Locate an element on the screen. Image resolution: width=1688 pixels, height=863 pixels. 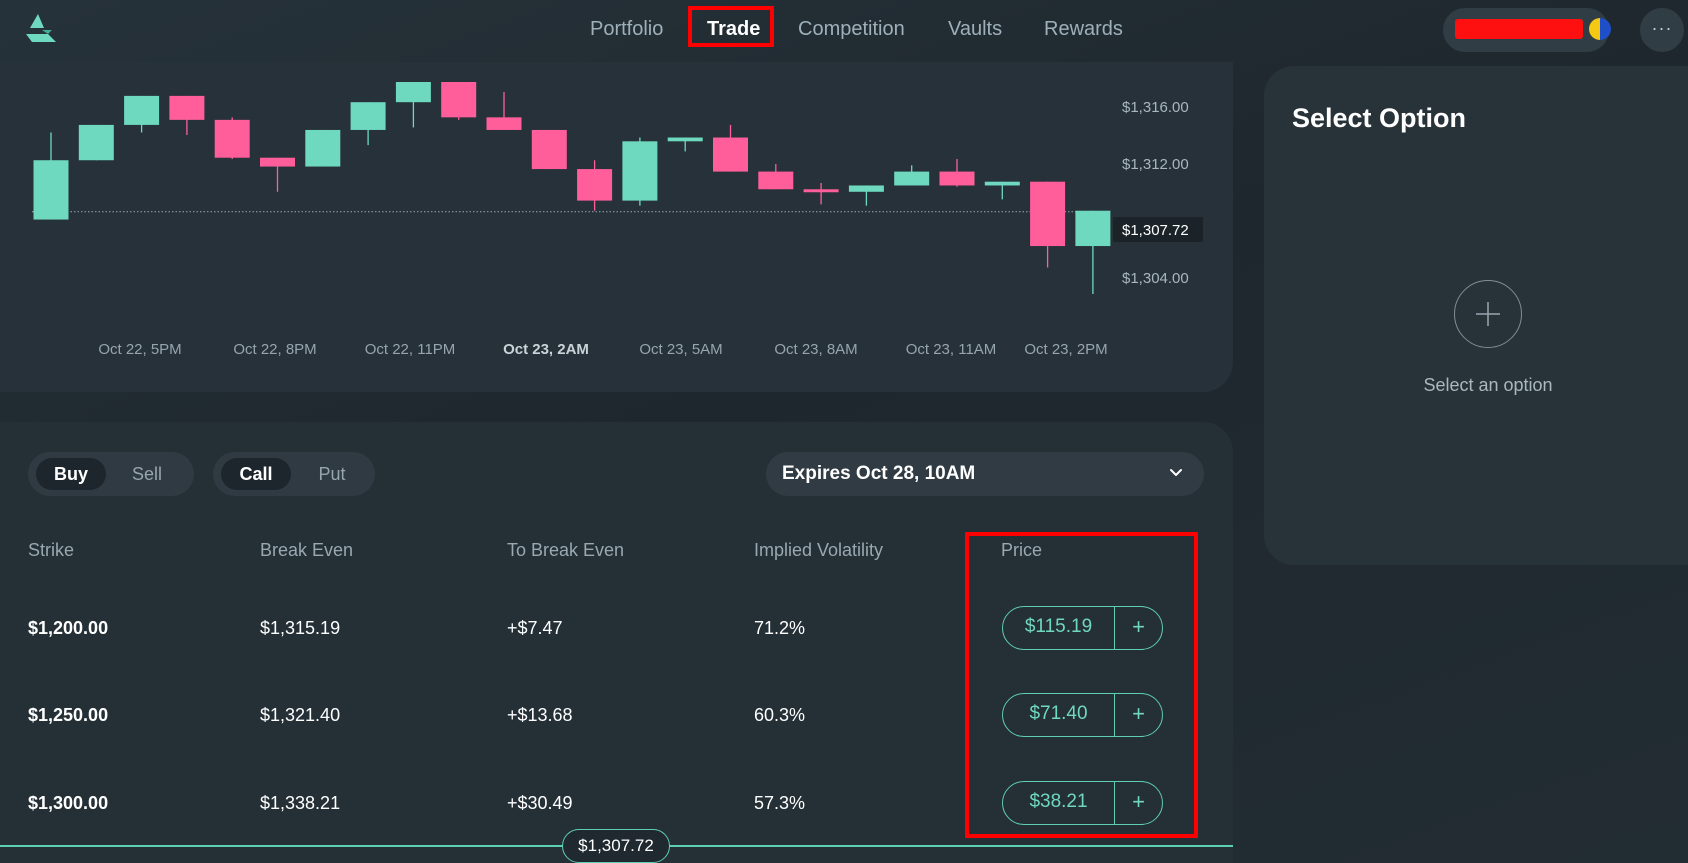
x-tick-label: Oct 23, 5AM is located at coordinates (680, 349).